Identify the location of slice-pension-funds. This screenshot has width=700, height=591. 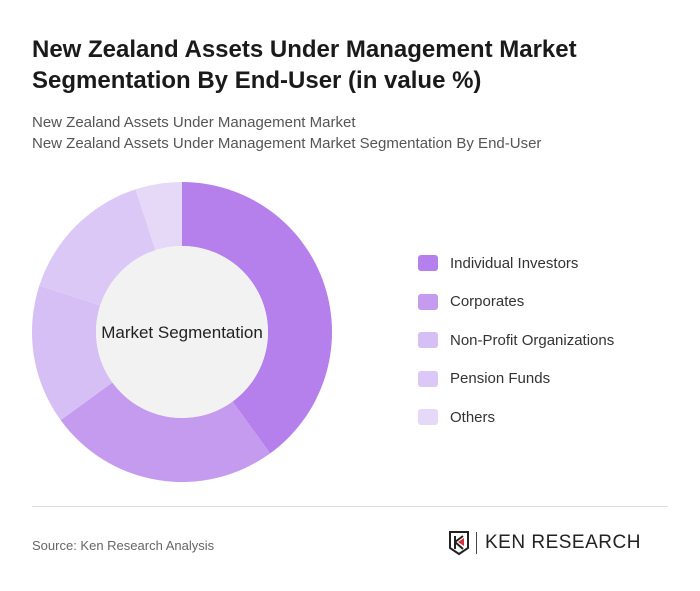
(97, 247).